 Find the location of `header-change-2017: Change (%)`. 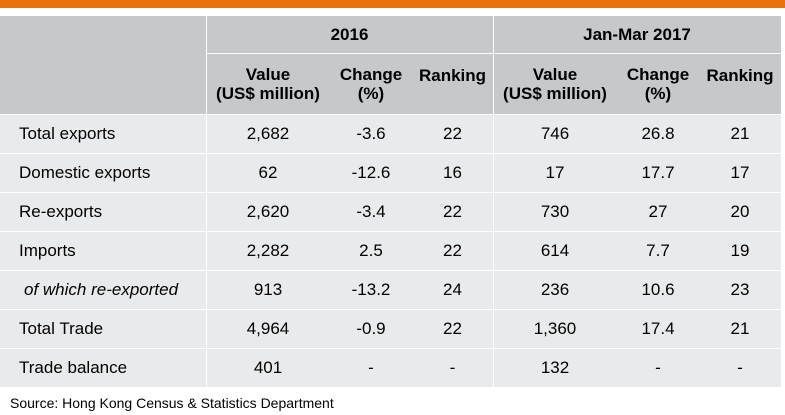

header-change-2017: Change (%) is located at coordinates (658, 83).